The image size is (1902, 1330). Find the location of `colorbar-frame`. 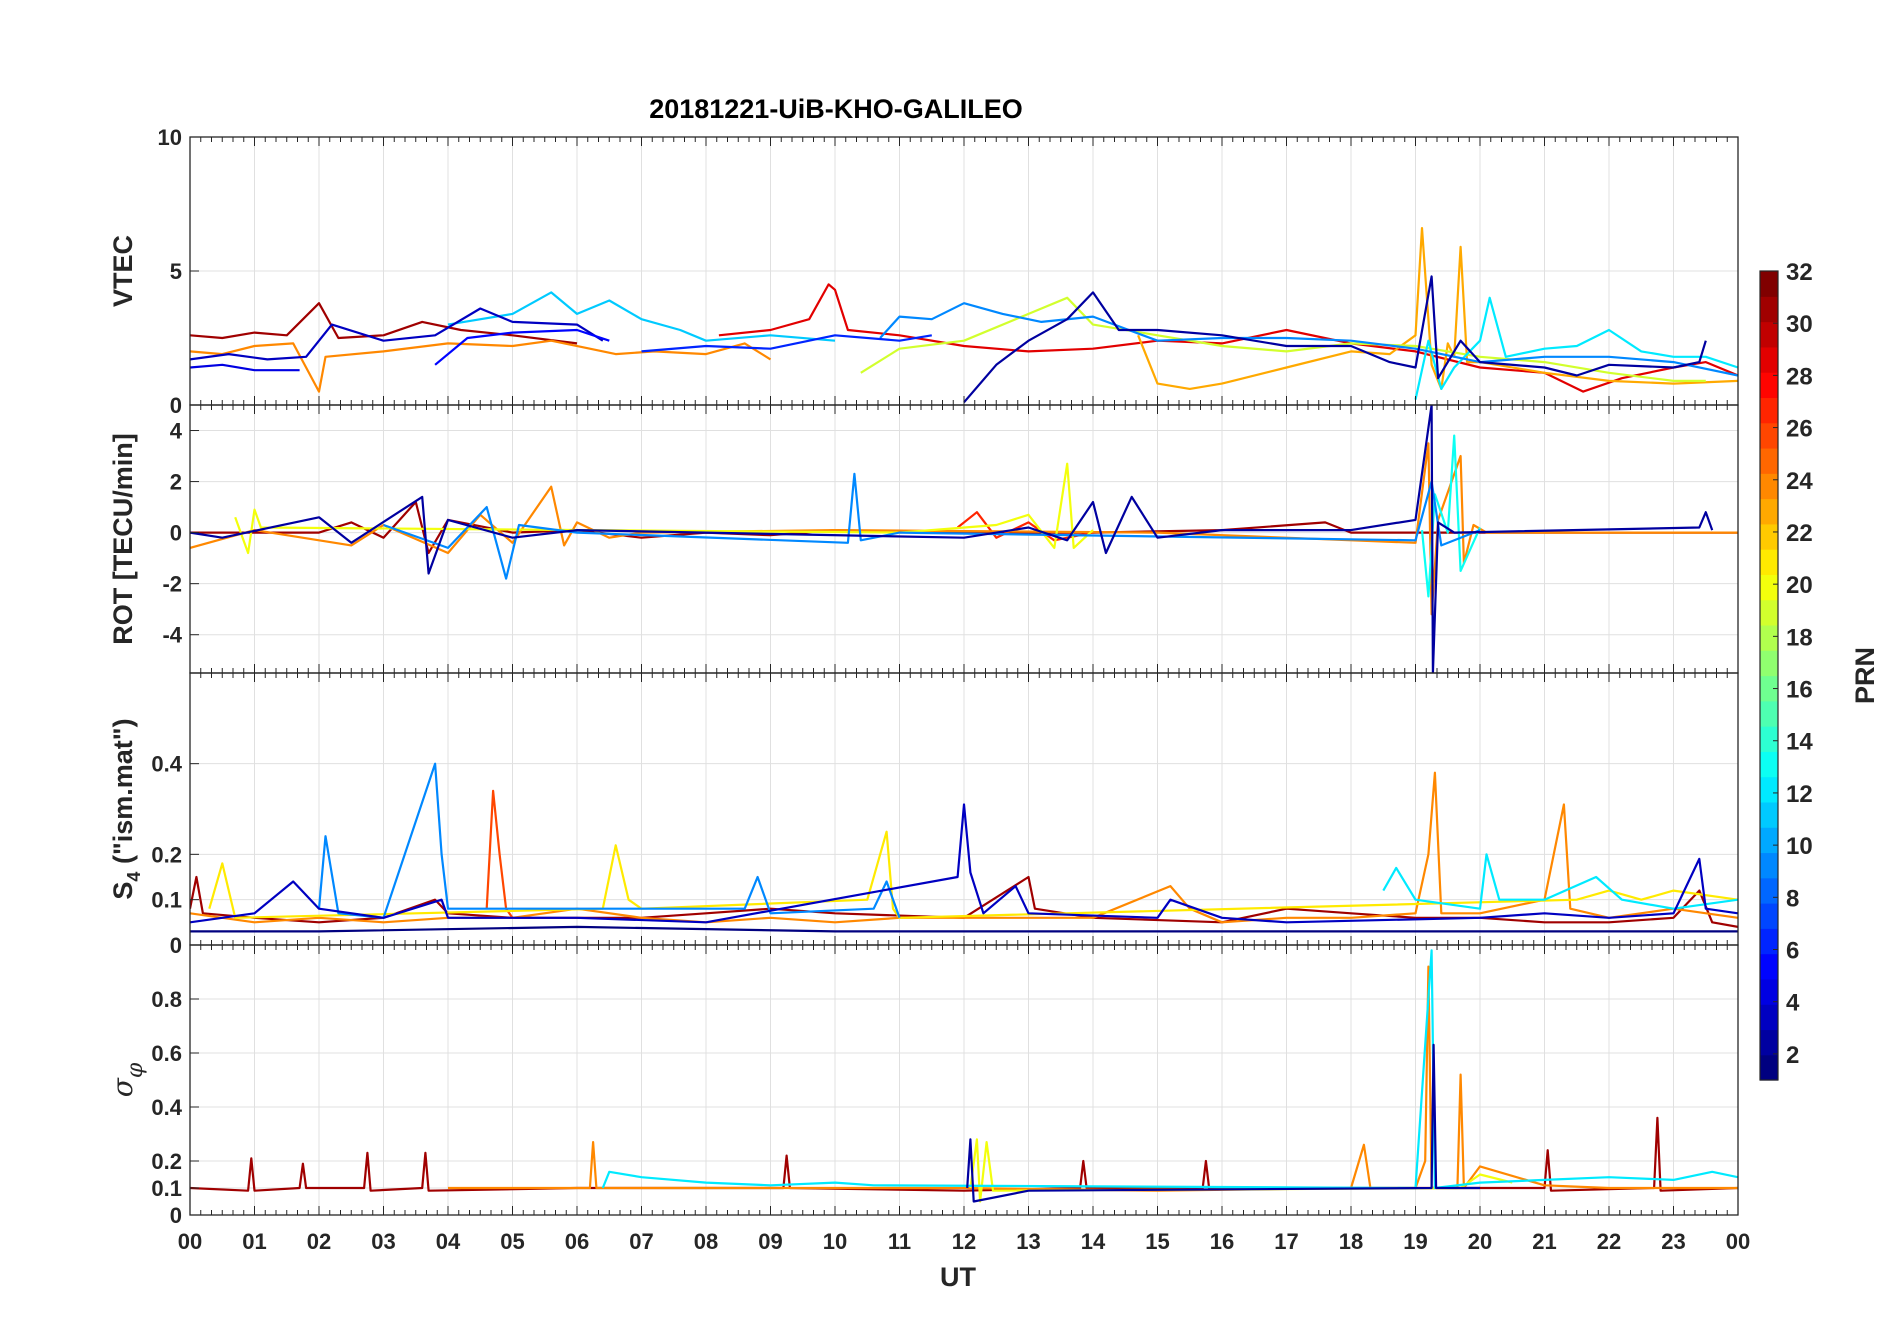

colorbar-frame is located at coordinates (1769, 675).